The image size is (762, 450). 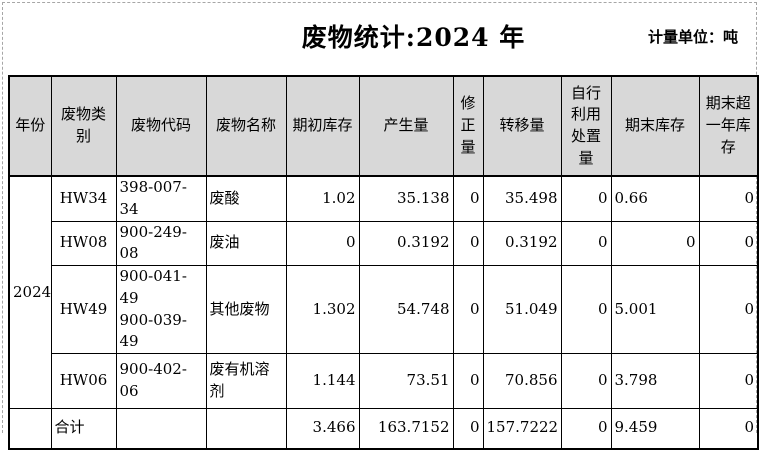 I want to click on closing-stock-cell: 0, so click(x=655, y=243).